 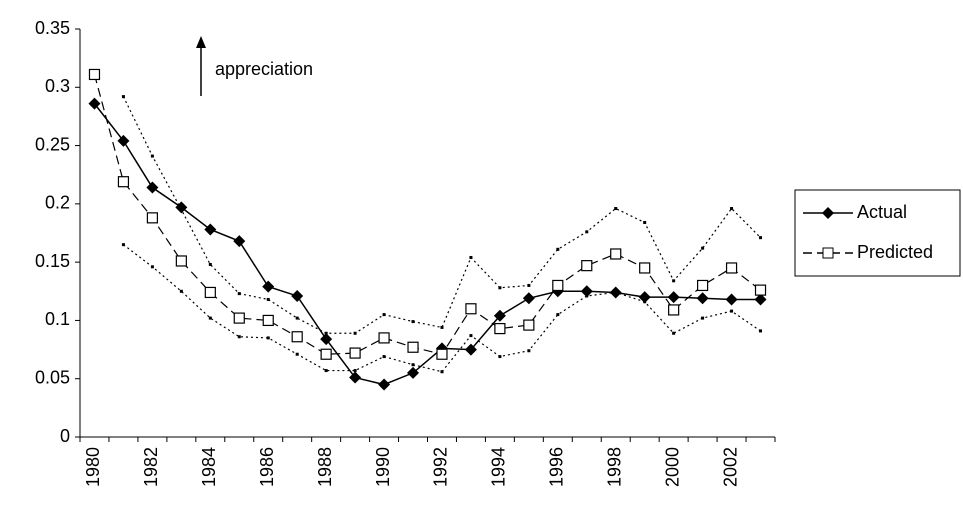 I want to click on annotation-arrowhead, so click(x=201, y=42).